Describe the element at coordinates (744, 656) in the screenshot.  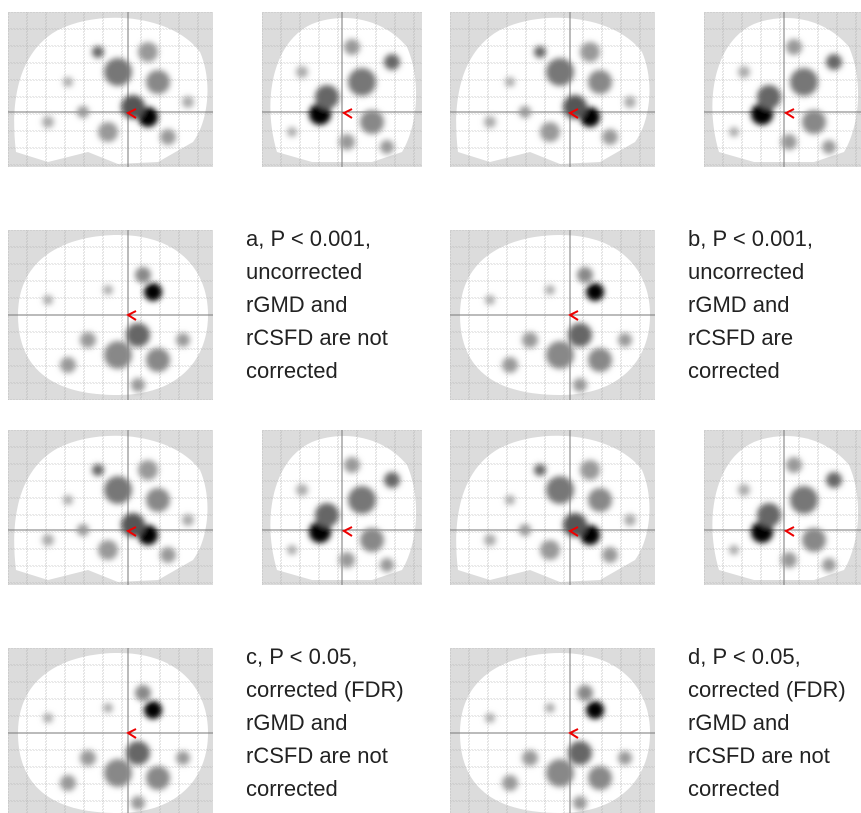
I see `caption-line: d, P < 0.05,` at that location.